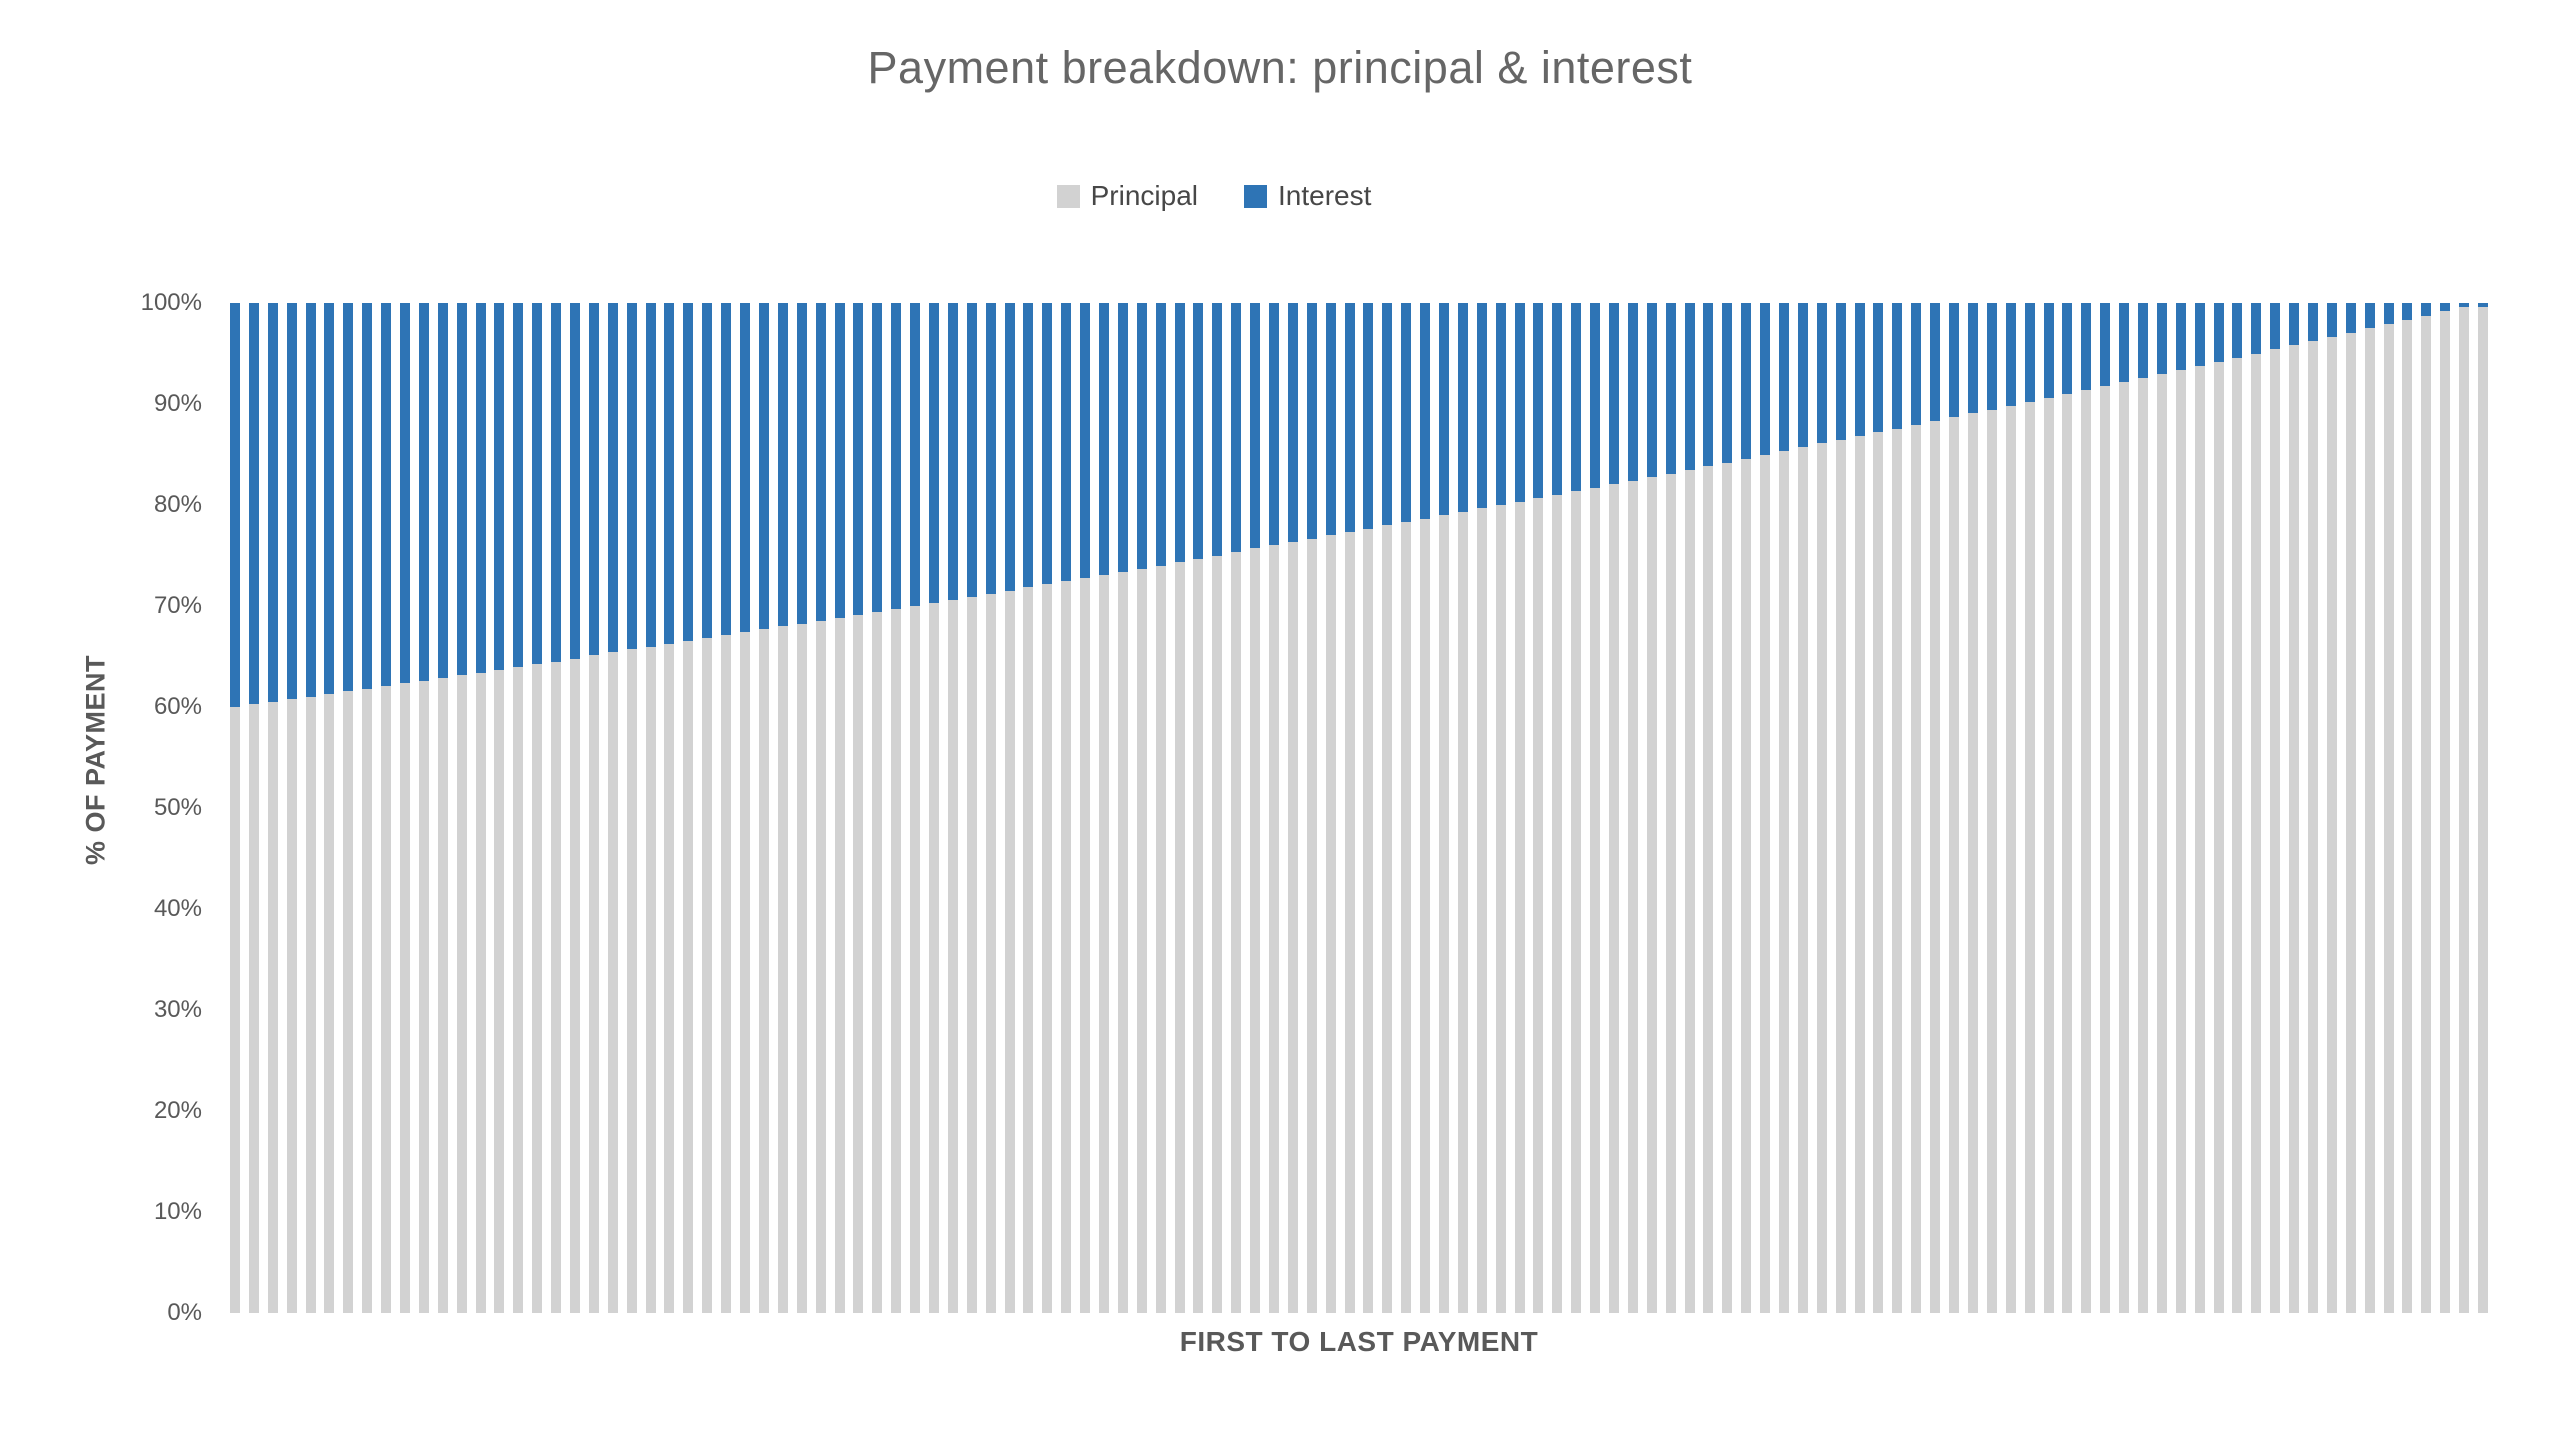 This screenshot has height=1440, width=2560. What do you see at coordinates (1068, 196) in the screenshot?
I see `principal-swatch-icon` at bounding box center [1068, 196].